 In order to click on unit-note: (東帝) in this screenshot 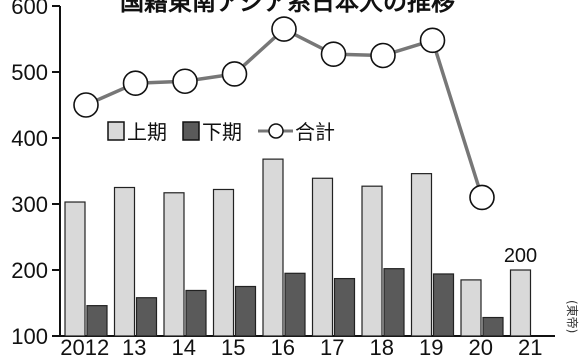, I will do `click(572, 316)`.